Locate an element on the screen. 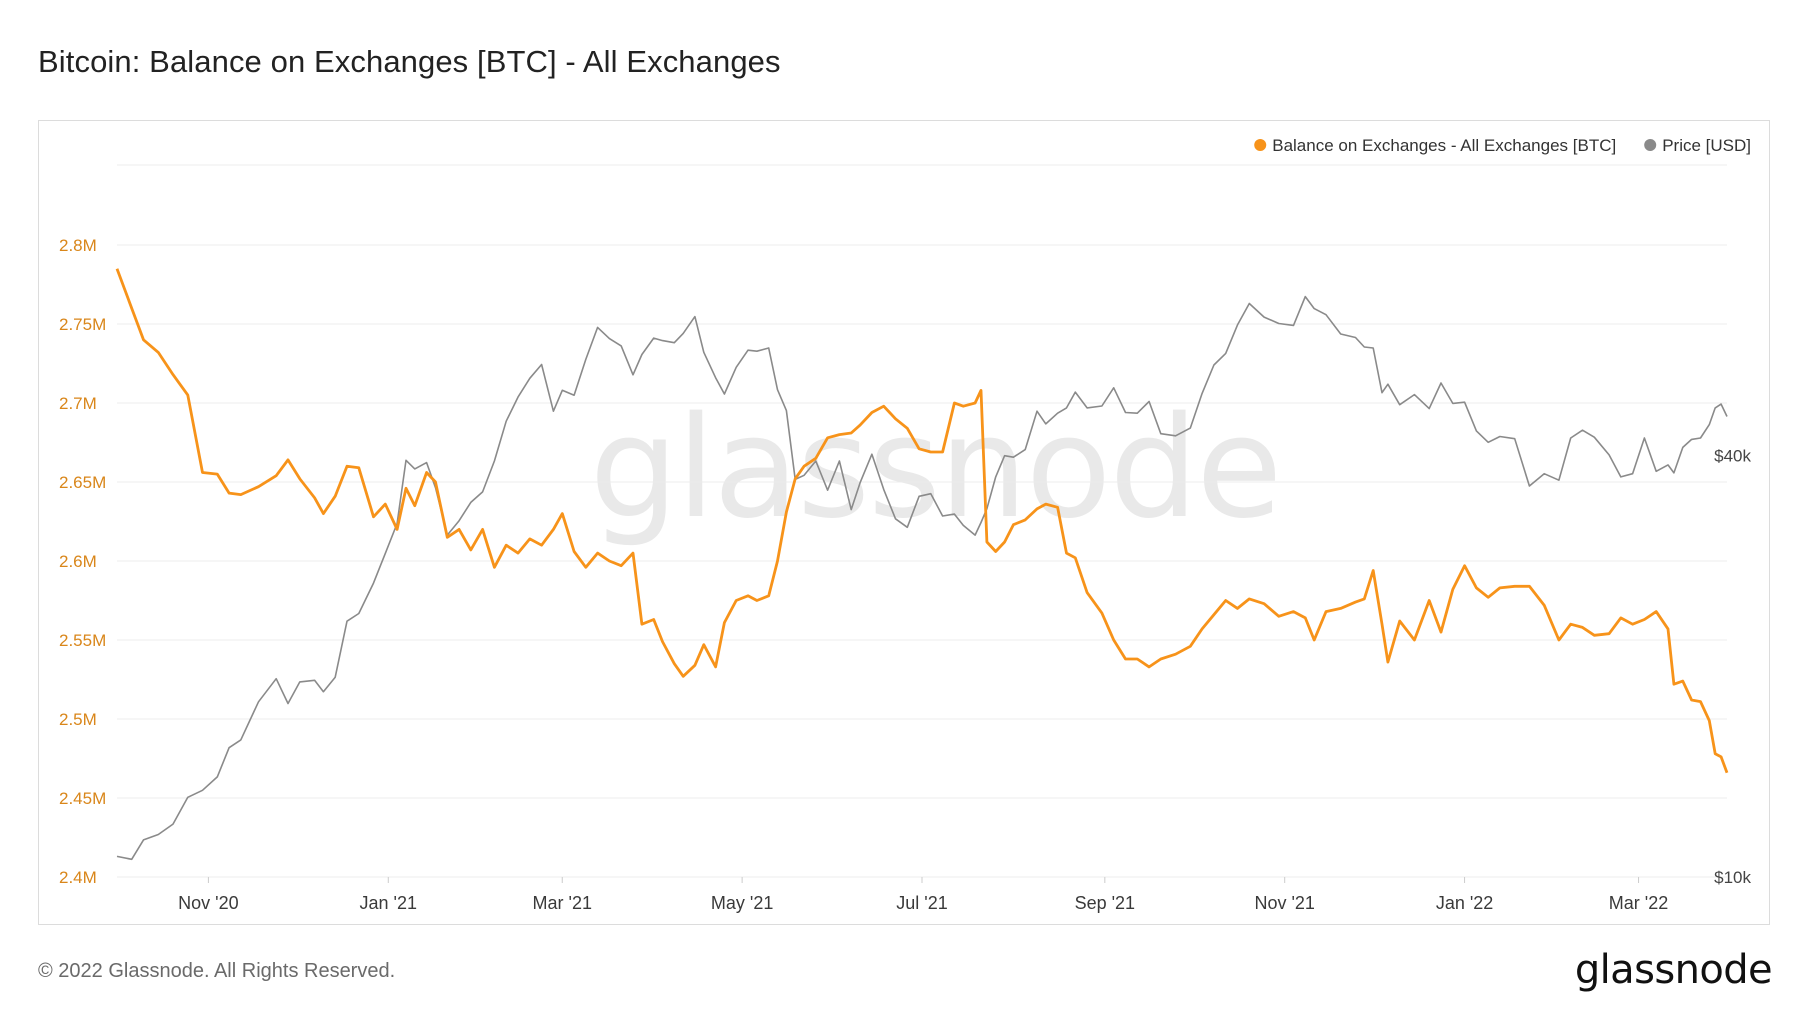  right-tick-label: $10k is located at coordinates (1732, 877).